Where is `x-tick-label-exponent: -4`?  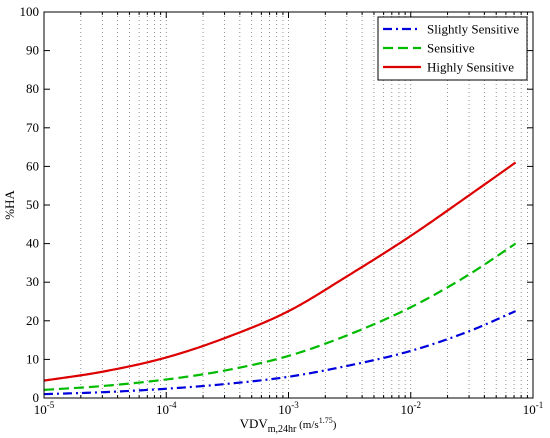 x-tick-label-exponent: -4 is located at coordinates (173, 405).